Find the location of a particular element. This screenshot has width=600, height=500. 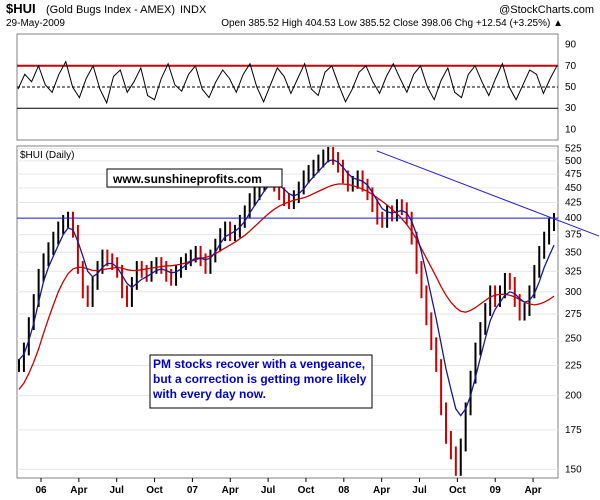

rsi-line is located at coordinates (287, 82).